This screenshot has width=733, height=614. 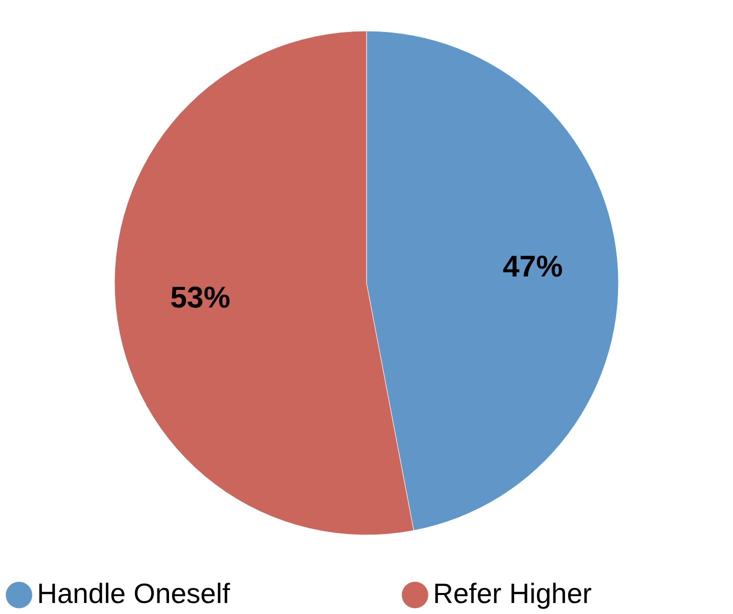 I want to click on legend-label: Handle Oneself, so click(x=133, y=593).